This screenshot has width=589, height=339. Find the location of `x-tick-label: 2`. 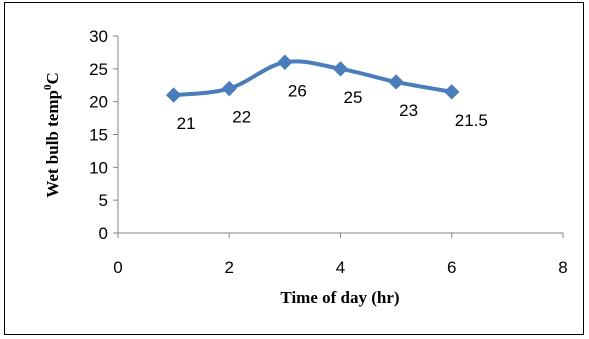

x-tick-label: 2 is located at coordinates (229, 267).